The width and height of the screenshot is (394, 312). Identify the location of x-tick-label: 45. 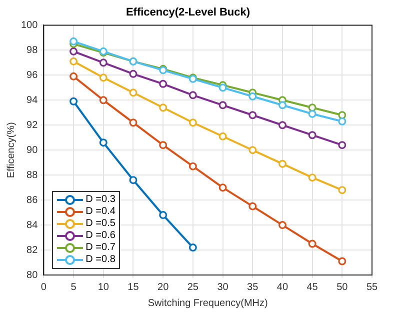
(312, 287).